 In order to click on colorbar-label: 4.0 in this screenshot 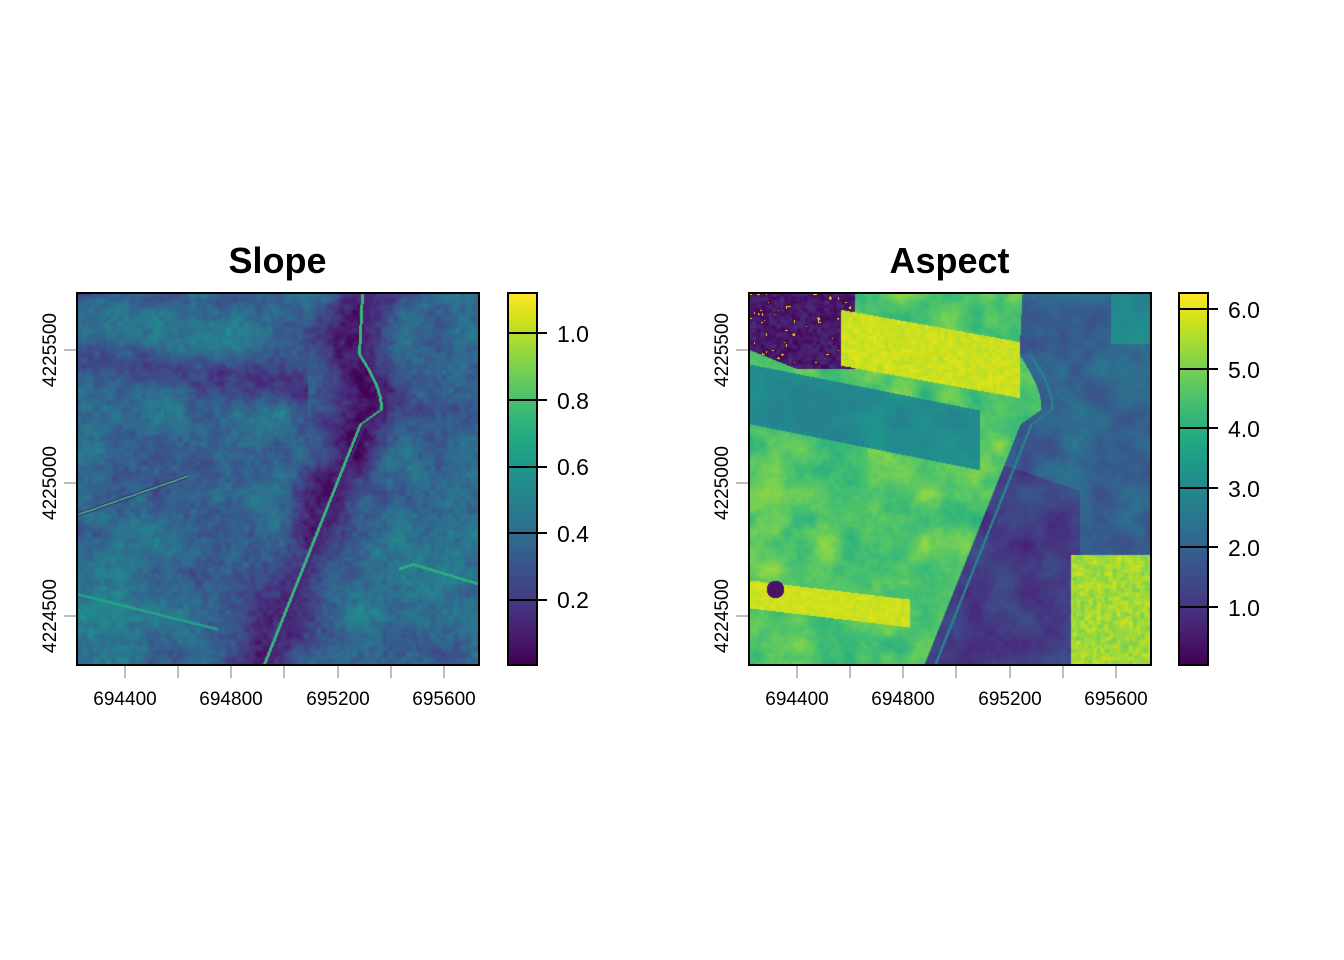, I will do `click(1244, 429)`.